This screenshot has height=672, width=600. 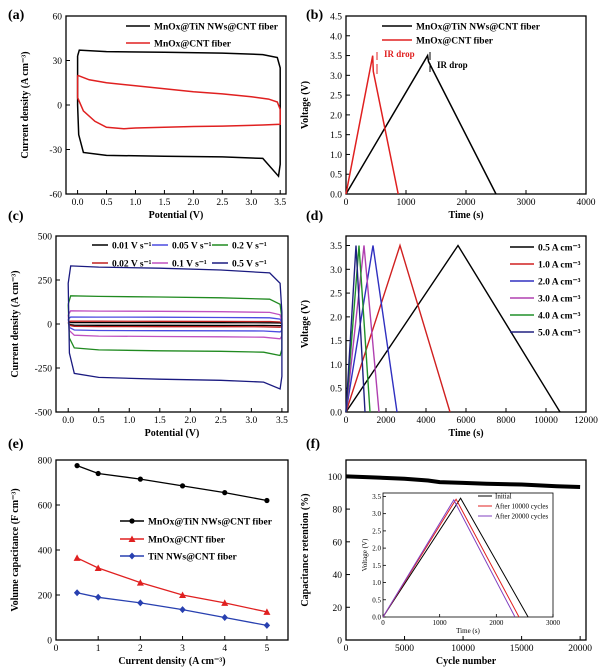 What do you see at coordinates (210, 523) in the screenshot?
I see `legend-label: MnOx@TiN NWs@CNT fiber` at bounding box center [210, 523].